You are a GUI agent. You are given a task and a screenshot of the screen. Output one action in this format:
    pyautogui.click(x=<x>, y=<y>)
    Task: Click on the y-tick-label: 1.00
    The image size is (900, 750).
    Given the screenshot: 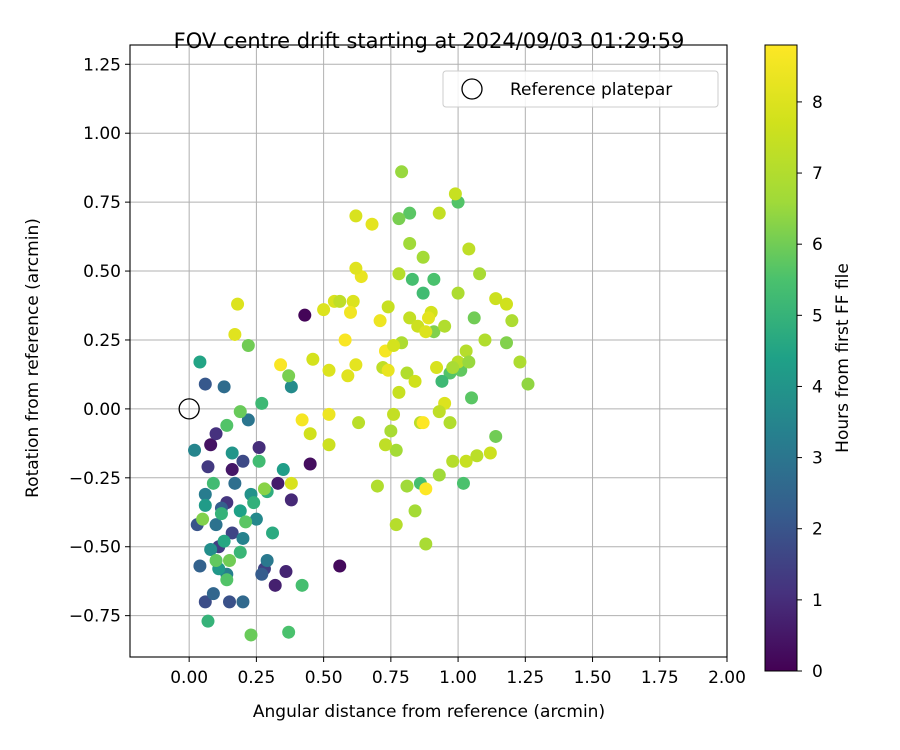 What is the action you would take?
    pyautogui.click(x=102, y=134)
    